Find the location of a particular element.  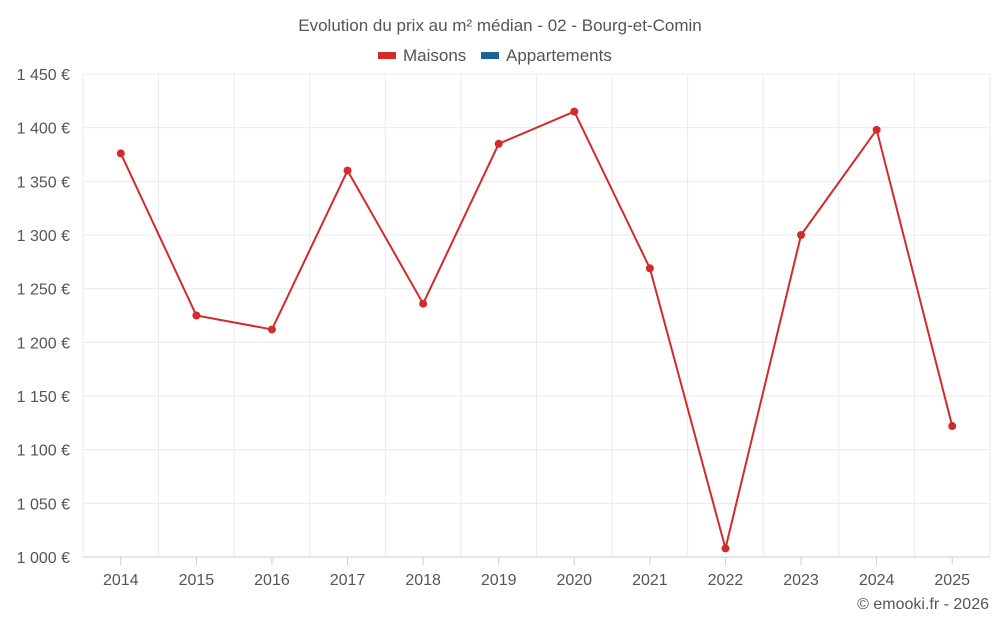

x-tick-label: 2025 is located at coordinates (952, 580).